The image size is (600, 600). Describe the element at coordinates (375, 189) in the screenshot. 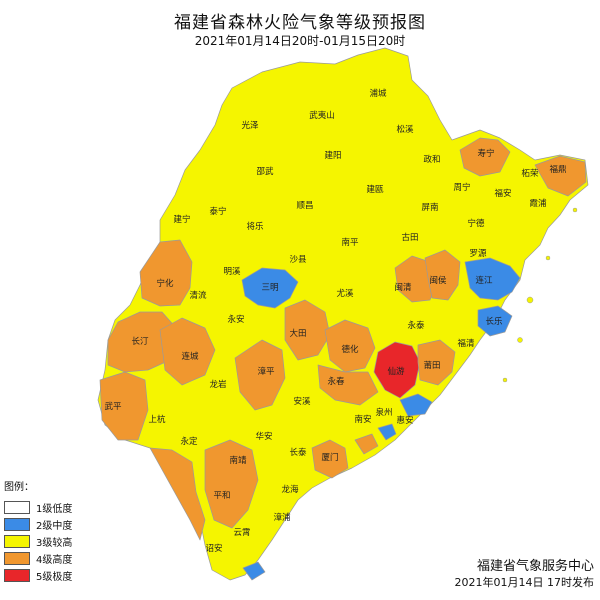

I see `county-label-jianou: 建瓯` at that location.